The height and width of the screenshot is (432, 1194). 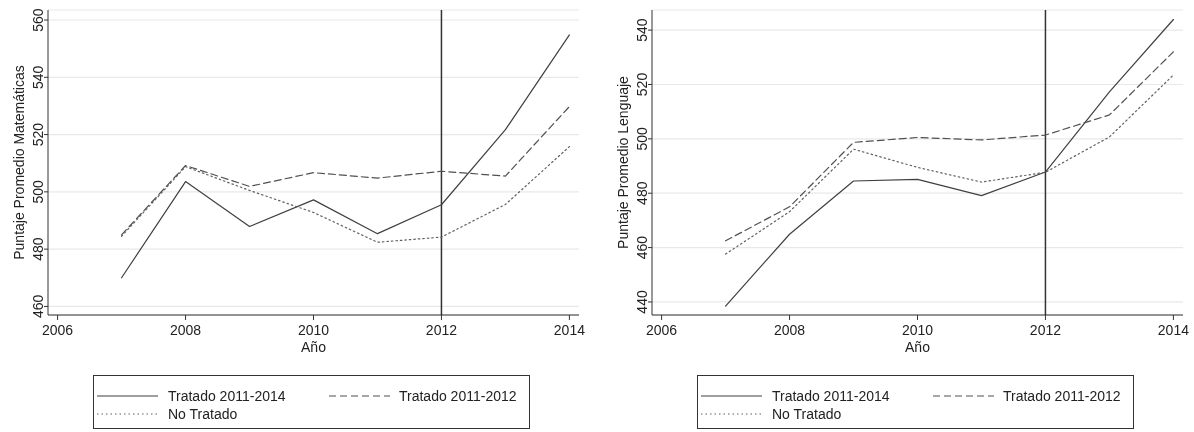 What do you see at coordinates (642, 302) in the screenshot?
I see `y-tick-label: 440` at bounding box center [642, 302].